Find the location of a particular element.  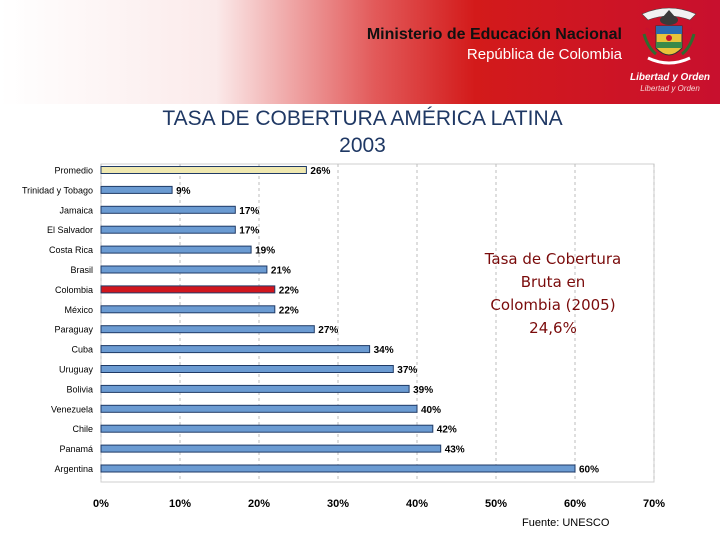

chart-subtitle: 2003 is located at coordinates (362, 145).